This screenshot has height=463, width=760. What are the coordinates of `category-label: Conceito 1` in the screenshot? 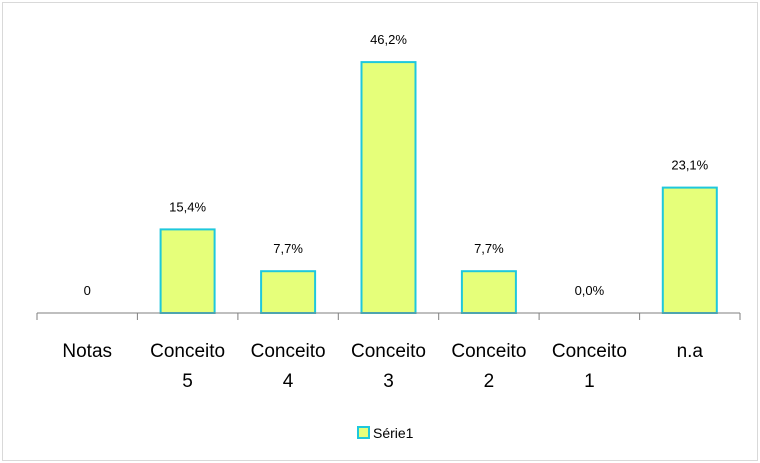 It's located at (589, 366).